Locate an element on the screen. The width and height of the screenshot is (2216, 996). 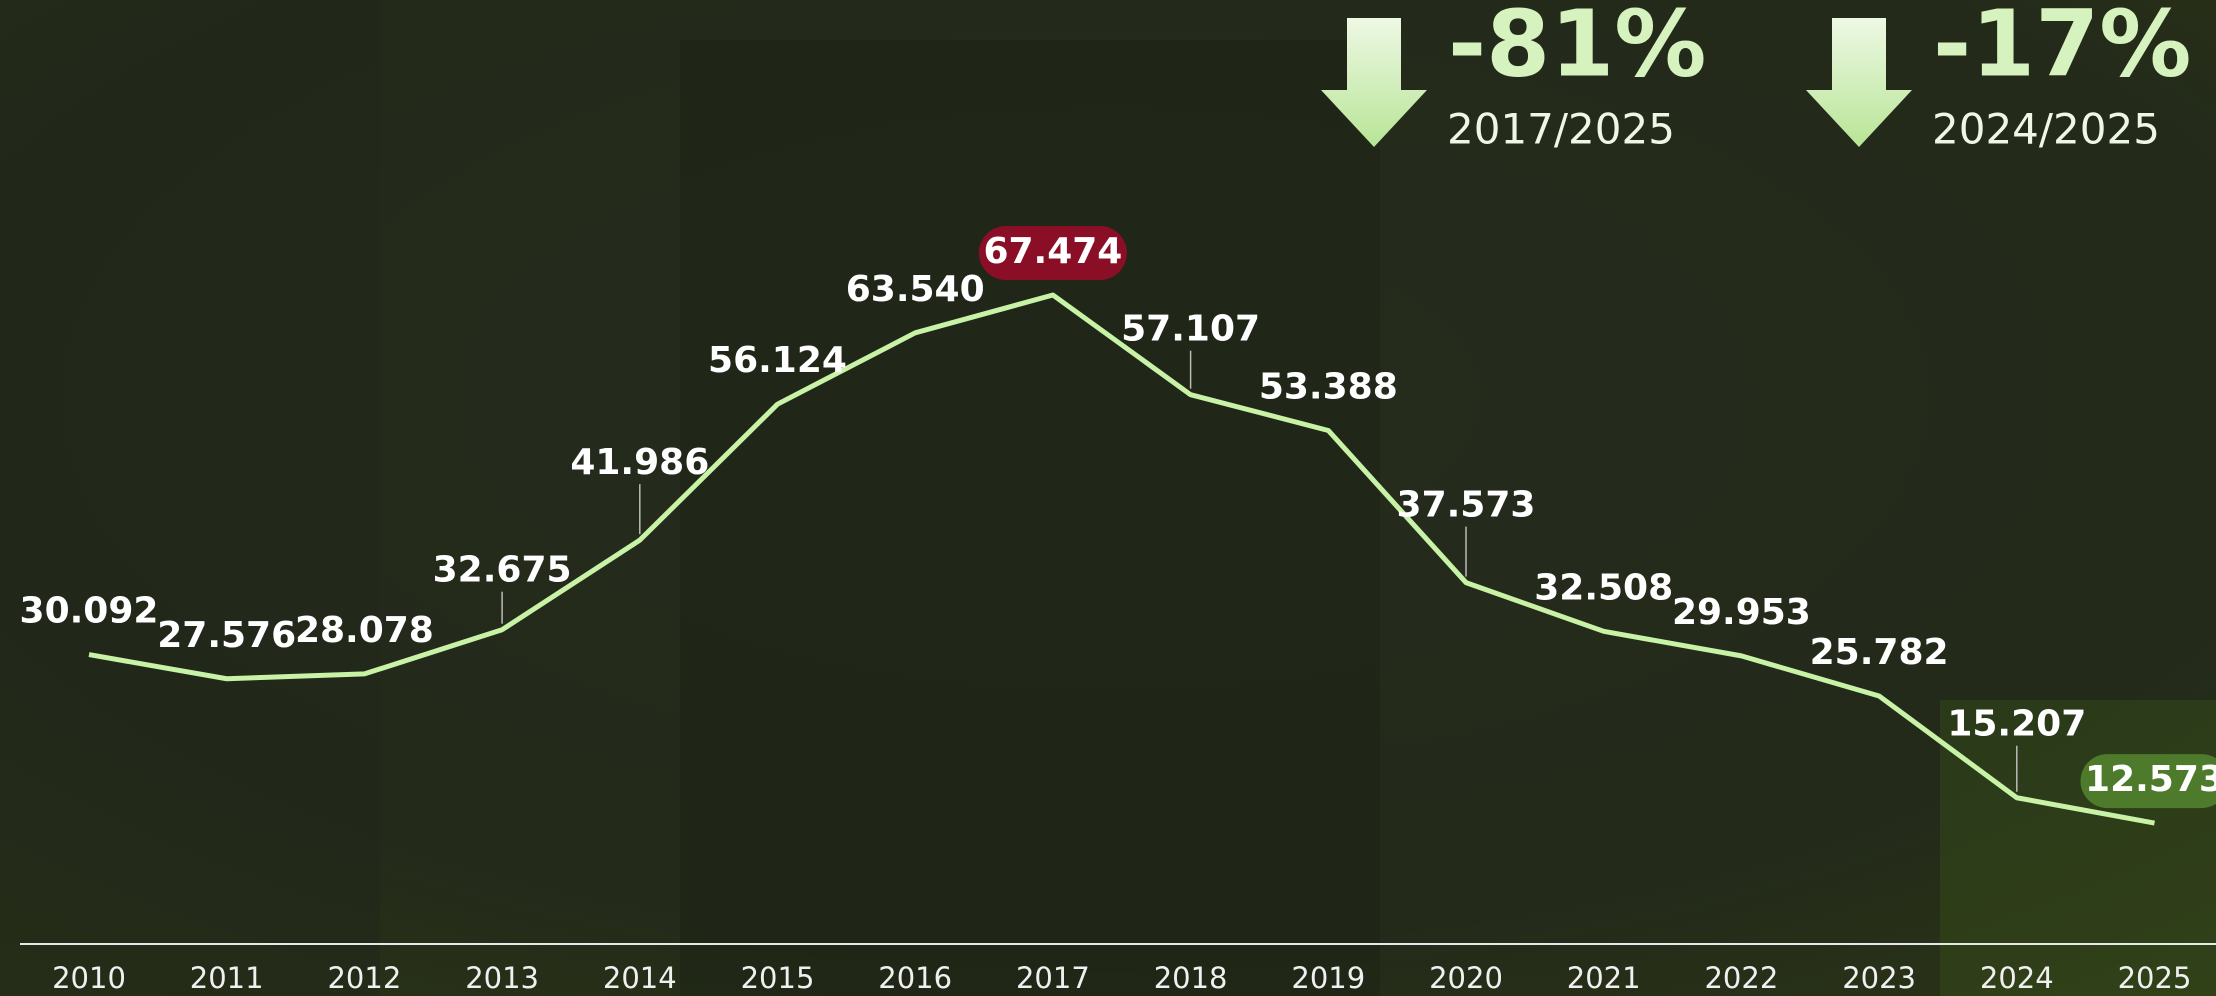
value-label: 12.573 is located at coordinates (2150, 779).